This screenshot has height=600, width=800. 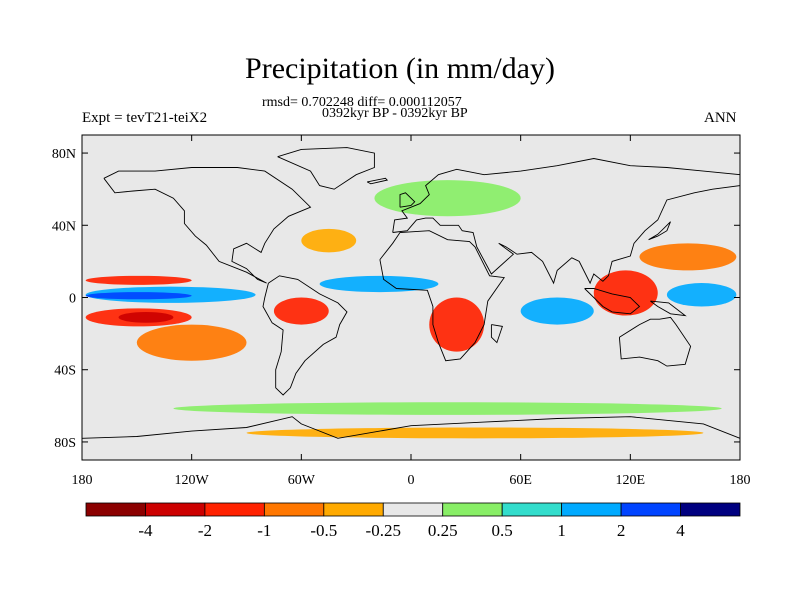 What do you see at coordinates (145, 118) in the screenshot?
I see `experiment-label: Expt = tevT21-teiX2` at bounding box center [145, 118].